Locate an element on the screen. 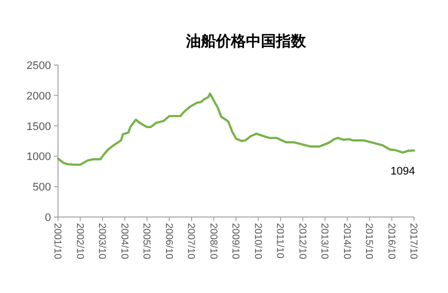 The image size is (448, 293). x-tick-label: 2001/10 is located at coordinates (57, 241).